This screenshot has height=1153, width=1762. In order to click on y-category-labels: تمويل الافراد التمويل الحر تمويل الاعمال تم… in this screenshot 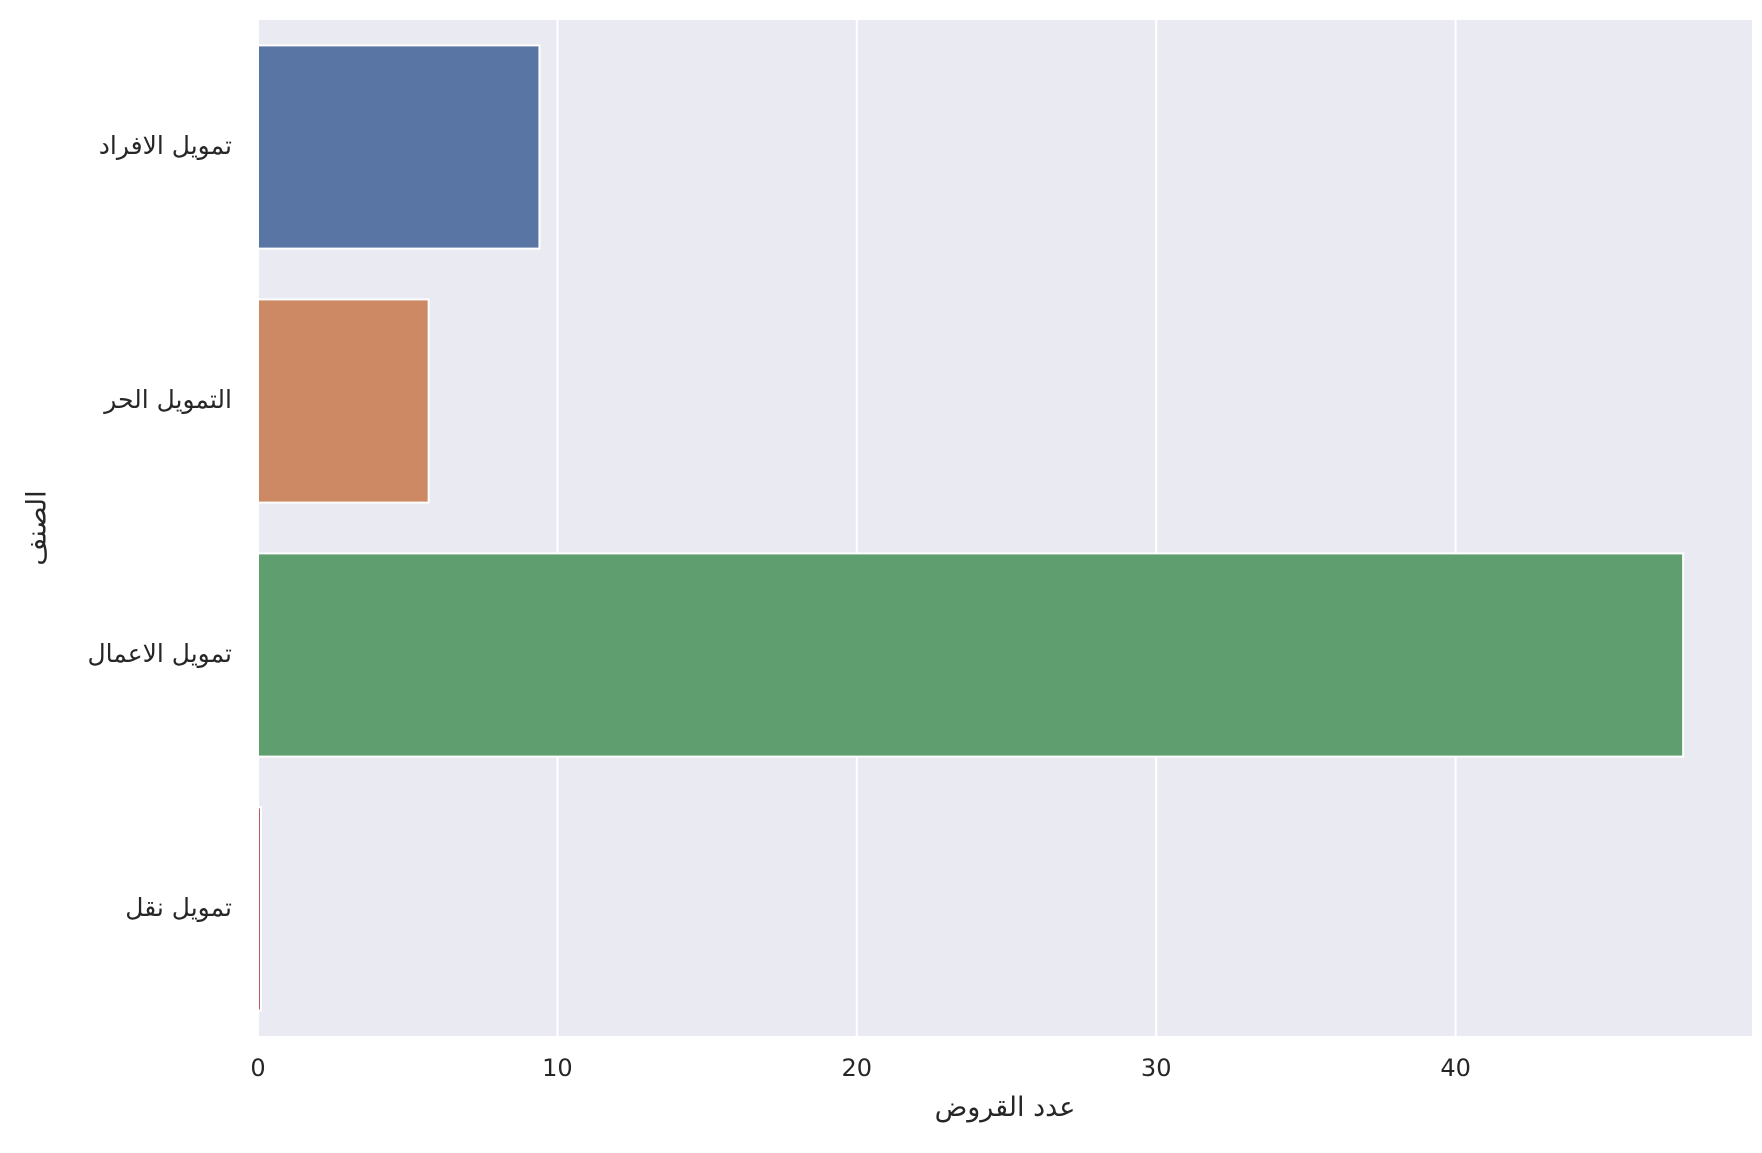, I will do `click(159, 526)`.